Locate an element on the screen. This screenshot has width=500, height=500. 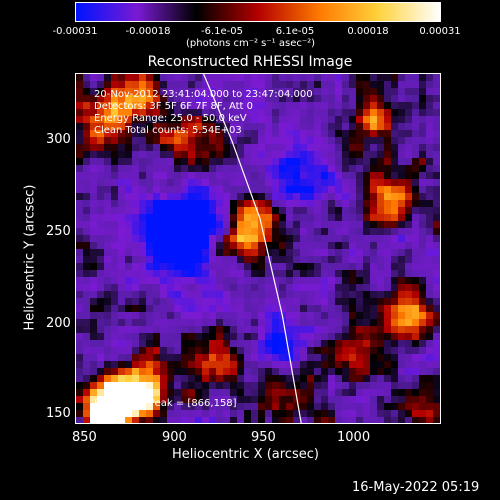
x-tick-label: 850 is located at coordinates (84, 437).